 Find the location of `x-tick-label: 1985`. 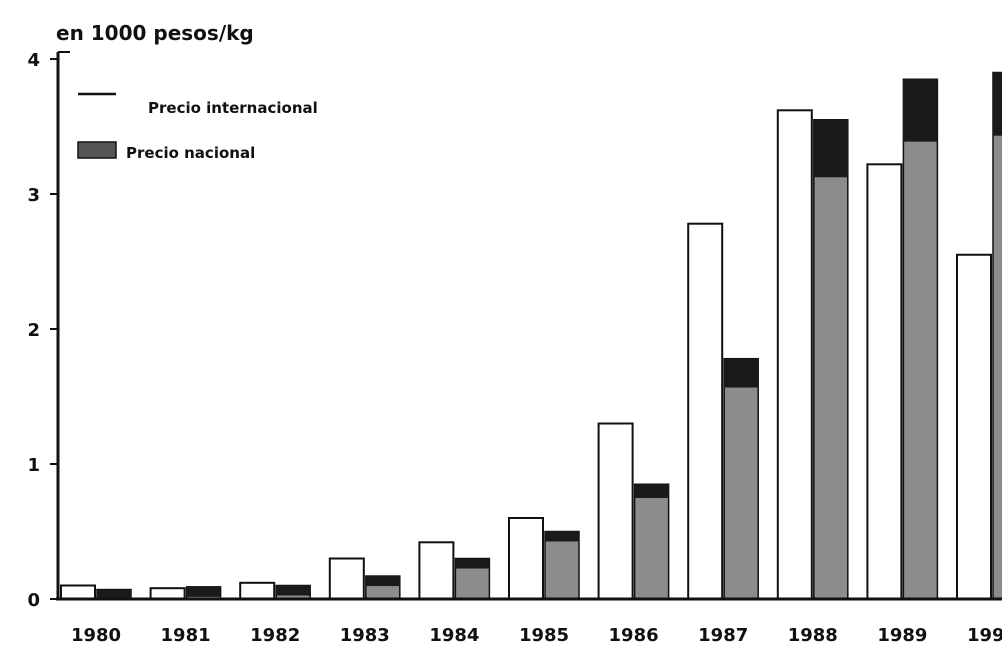

x-tick-label: 1985 is located at coordinates (544, 635).